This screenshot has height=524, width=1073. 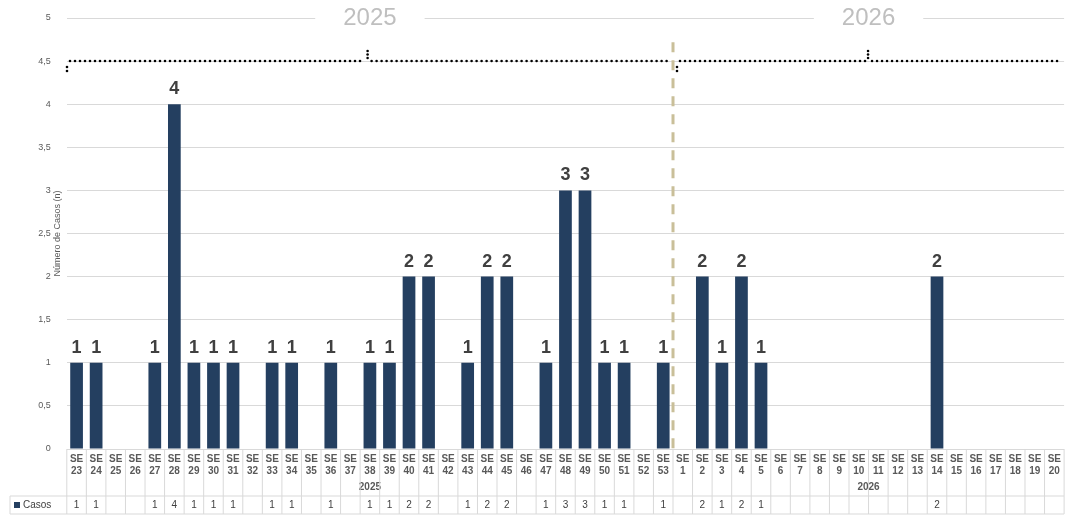 What do you see at coordinates (48, 17) in the screenshot?
I see `y-tick-label: 5` at bounding box center [48, 17].